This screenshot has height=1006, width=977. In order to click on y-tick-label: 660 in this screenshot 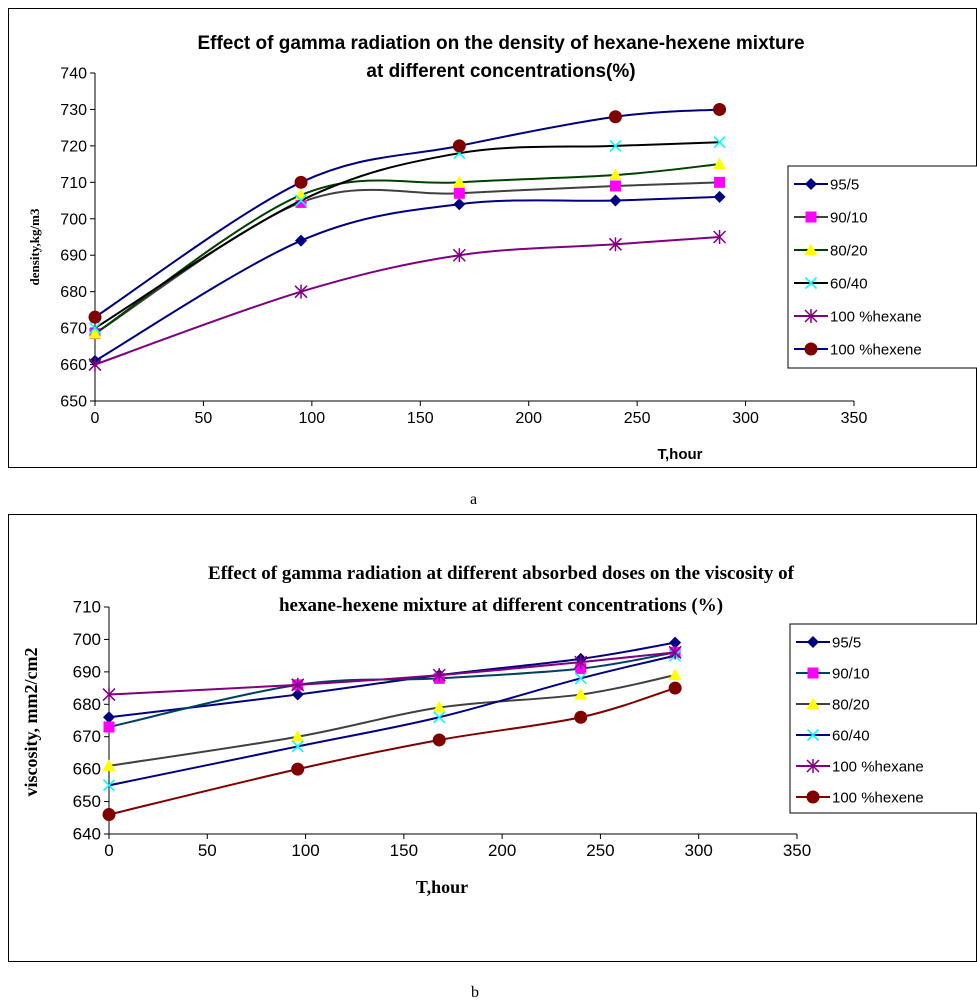, I will do `click(73, 365)`.